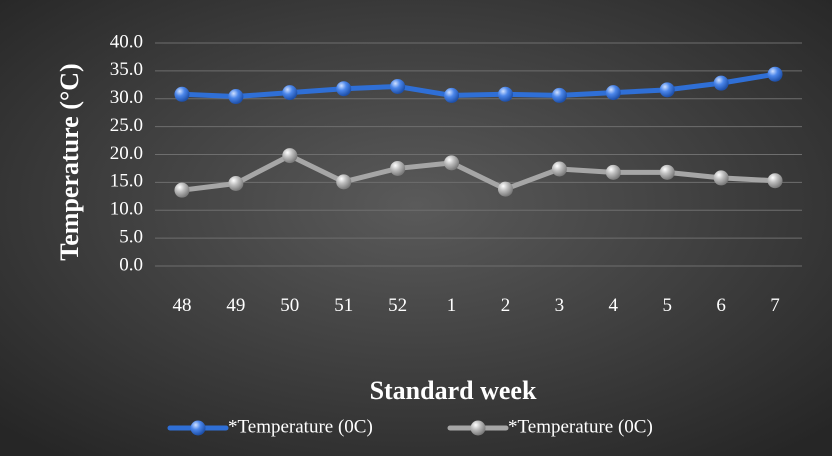 This screenshot has height=456, width=832. What do you see at coordinates (397, 305) in the screenshot?
I see `x-tick-label: 52` at bounding box center [397, 305].